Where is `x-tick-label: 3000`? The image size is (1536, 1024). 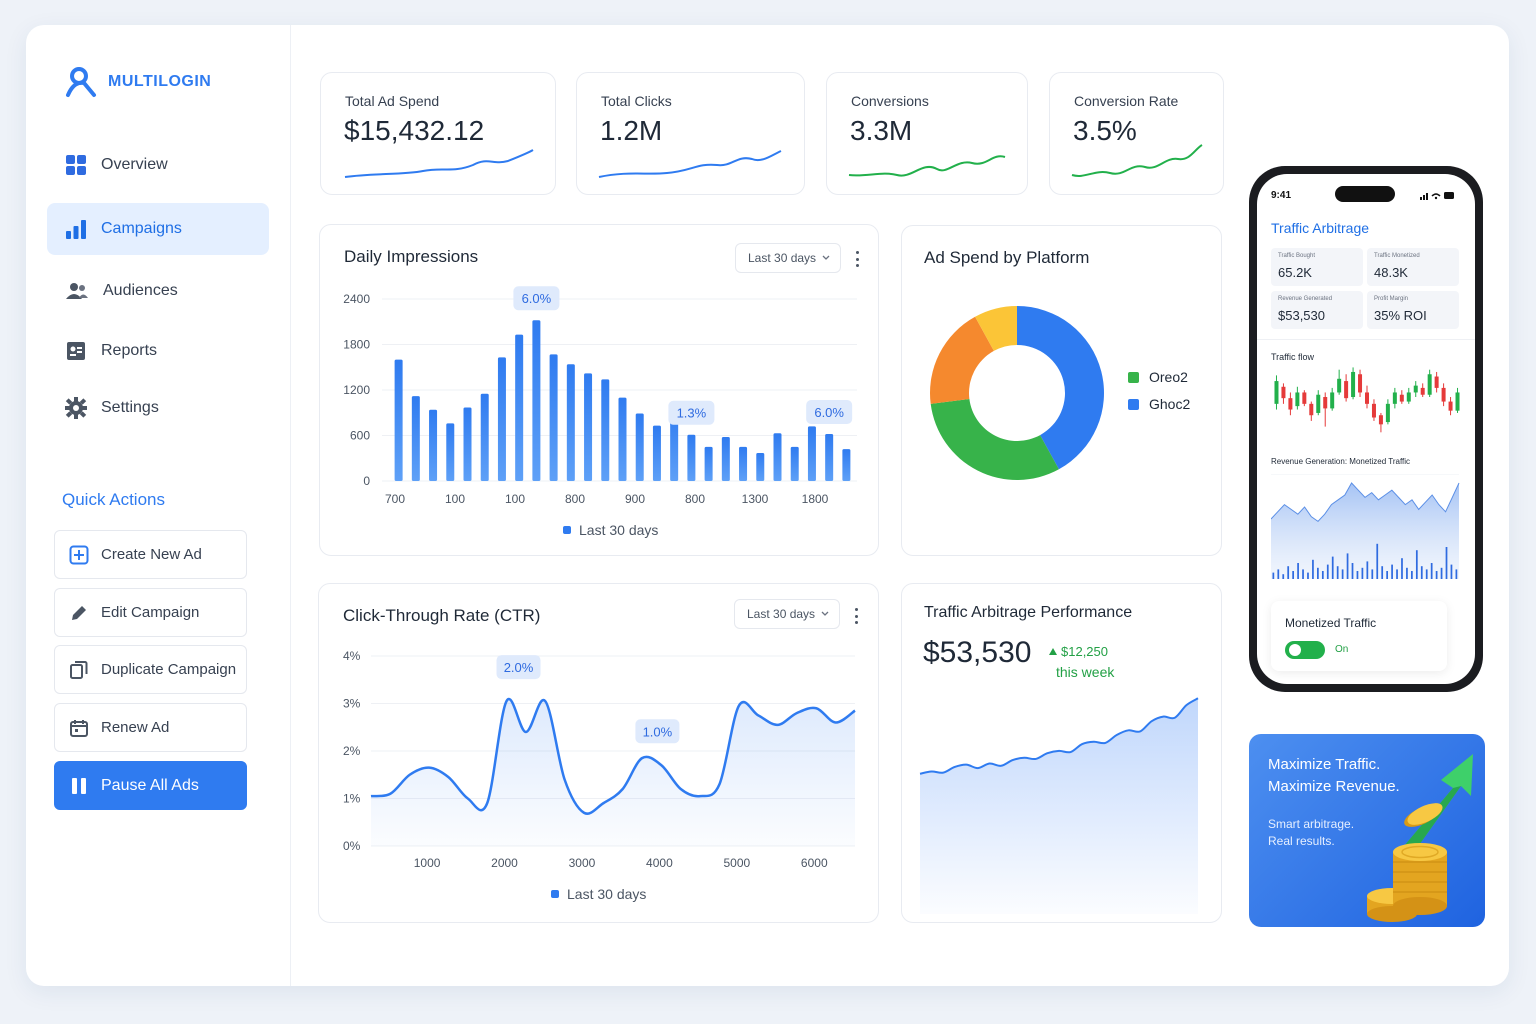 x-tick-label: 3000 is located at coordinates (582, 863).